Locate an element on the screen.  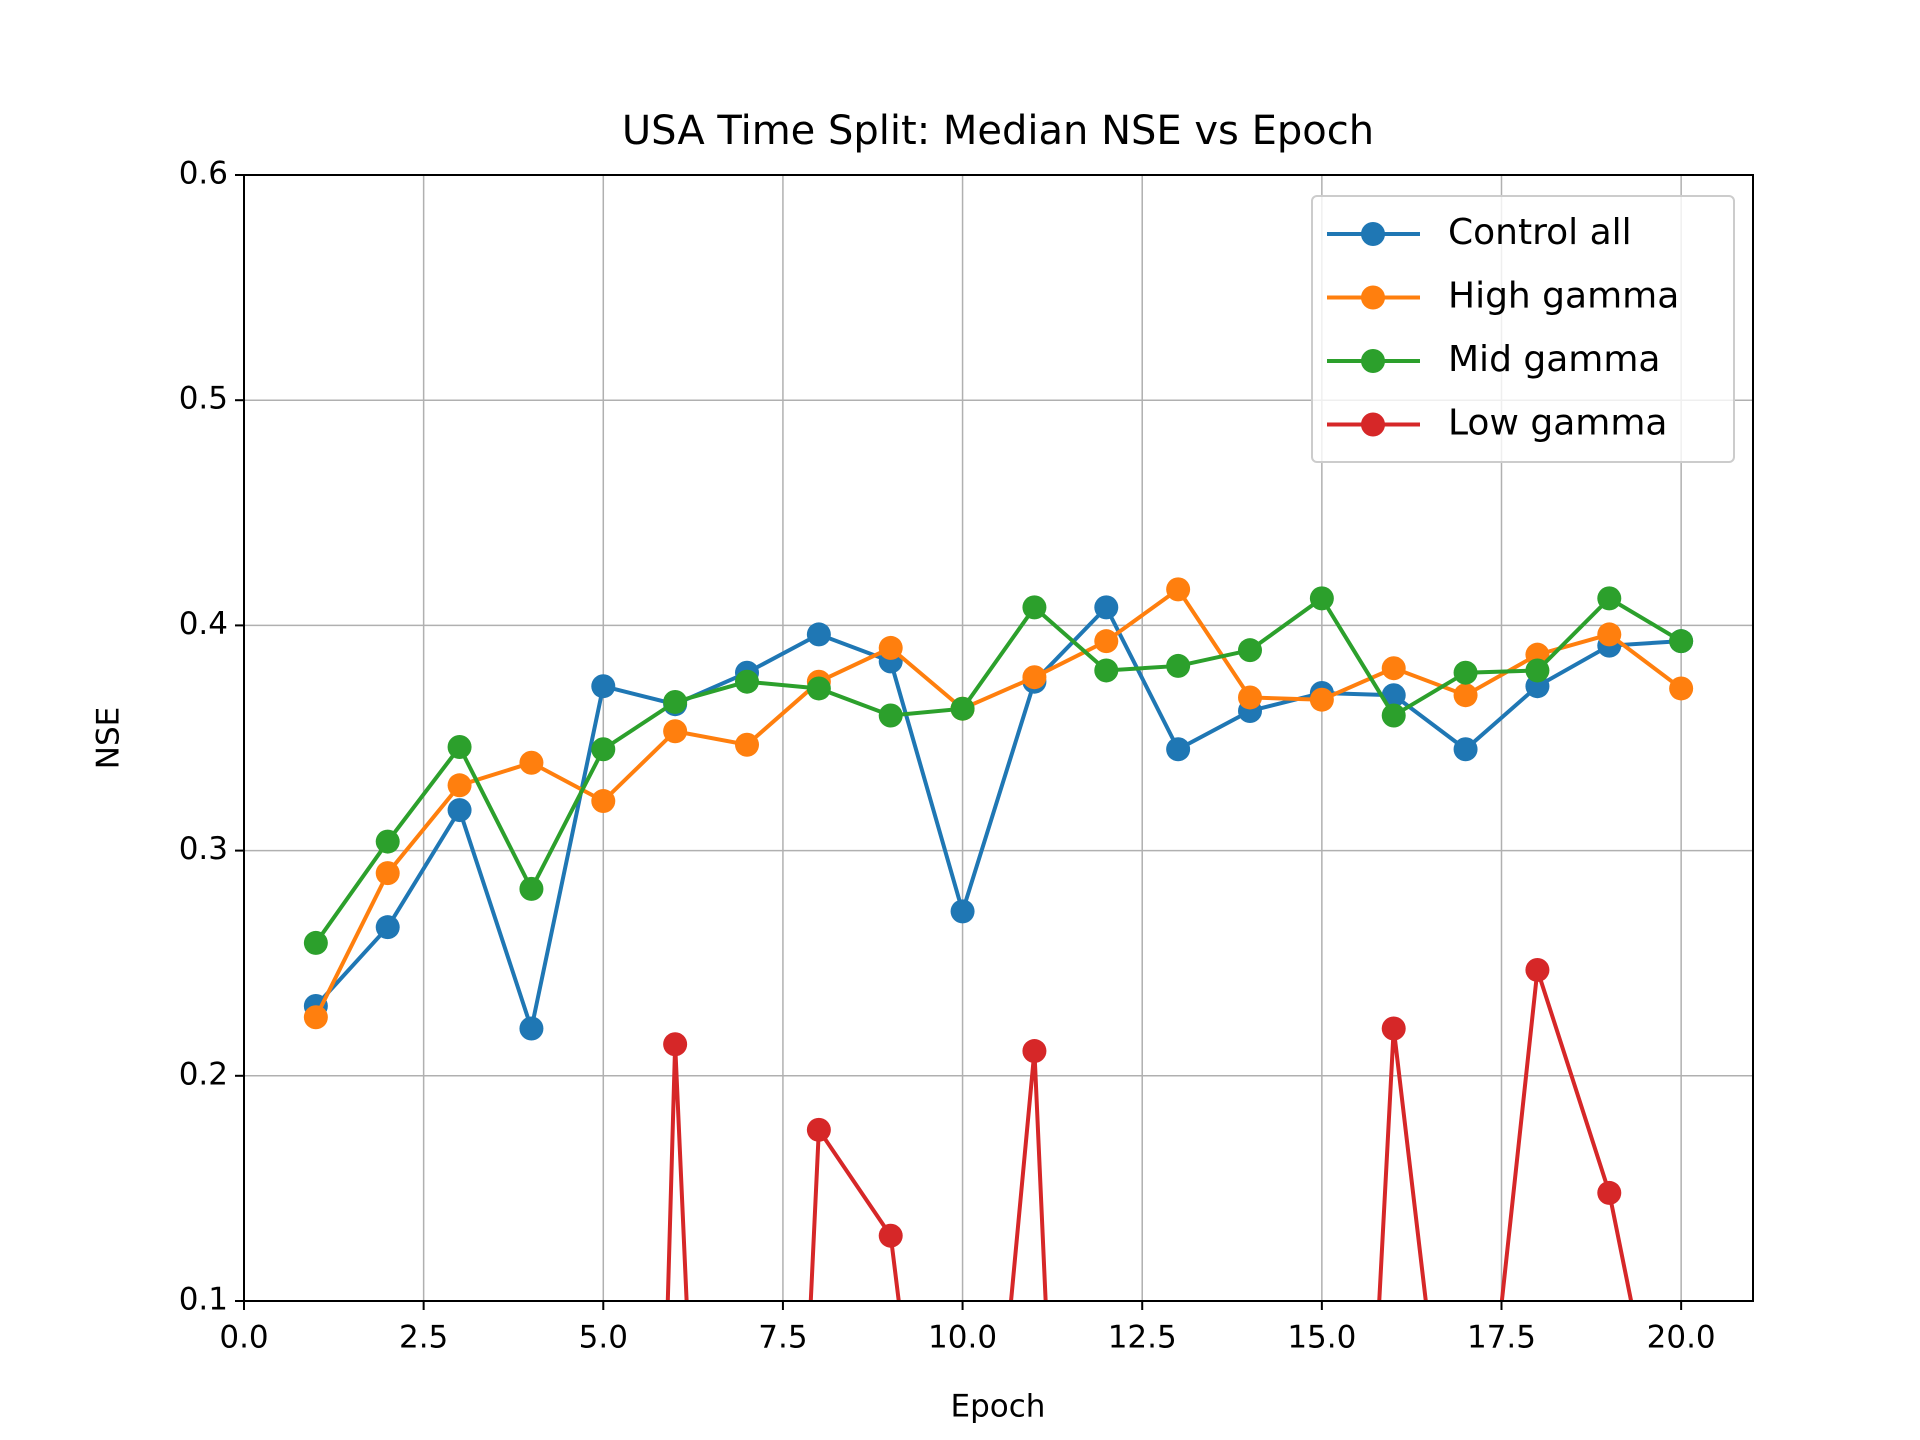
y-tick-label: 0.3 is located at coordinates (203, 849).